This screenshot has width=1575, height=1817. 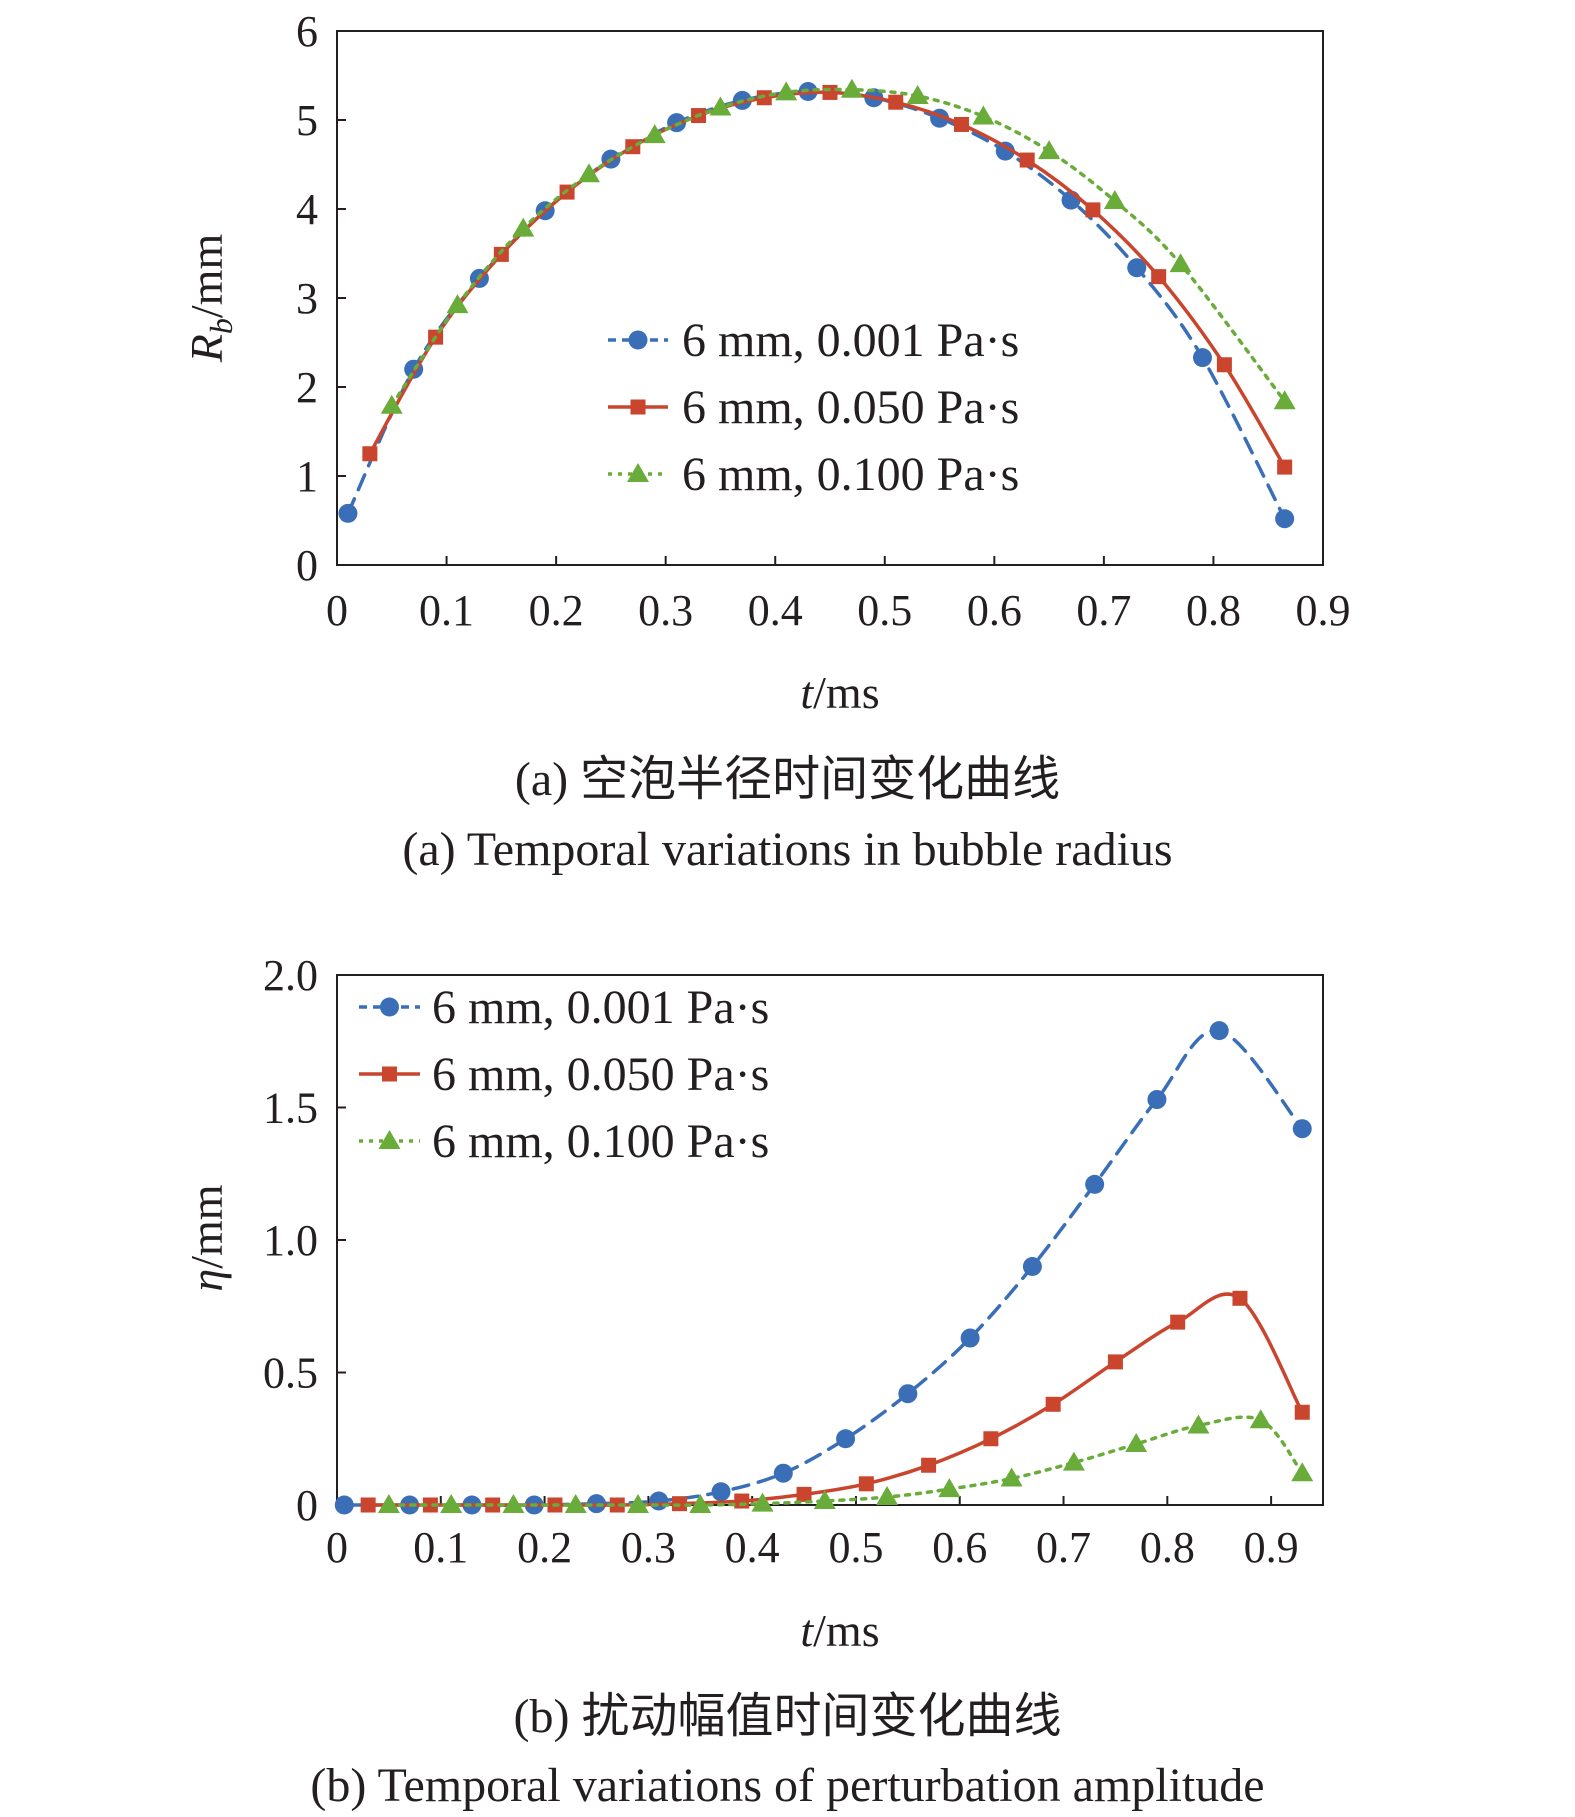 I want to click on caption-b-chinese: (b) 扰动幅值时间变化曲线, so click(x=787, y=1716).